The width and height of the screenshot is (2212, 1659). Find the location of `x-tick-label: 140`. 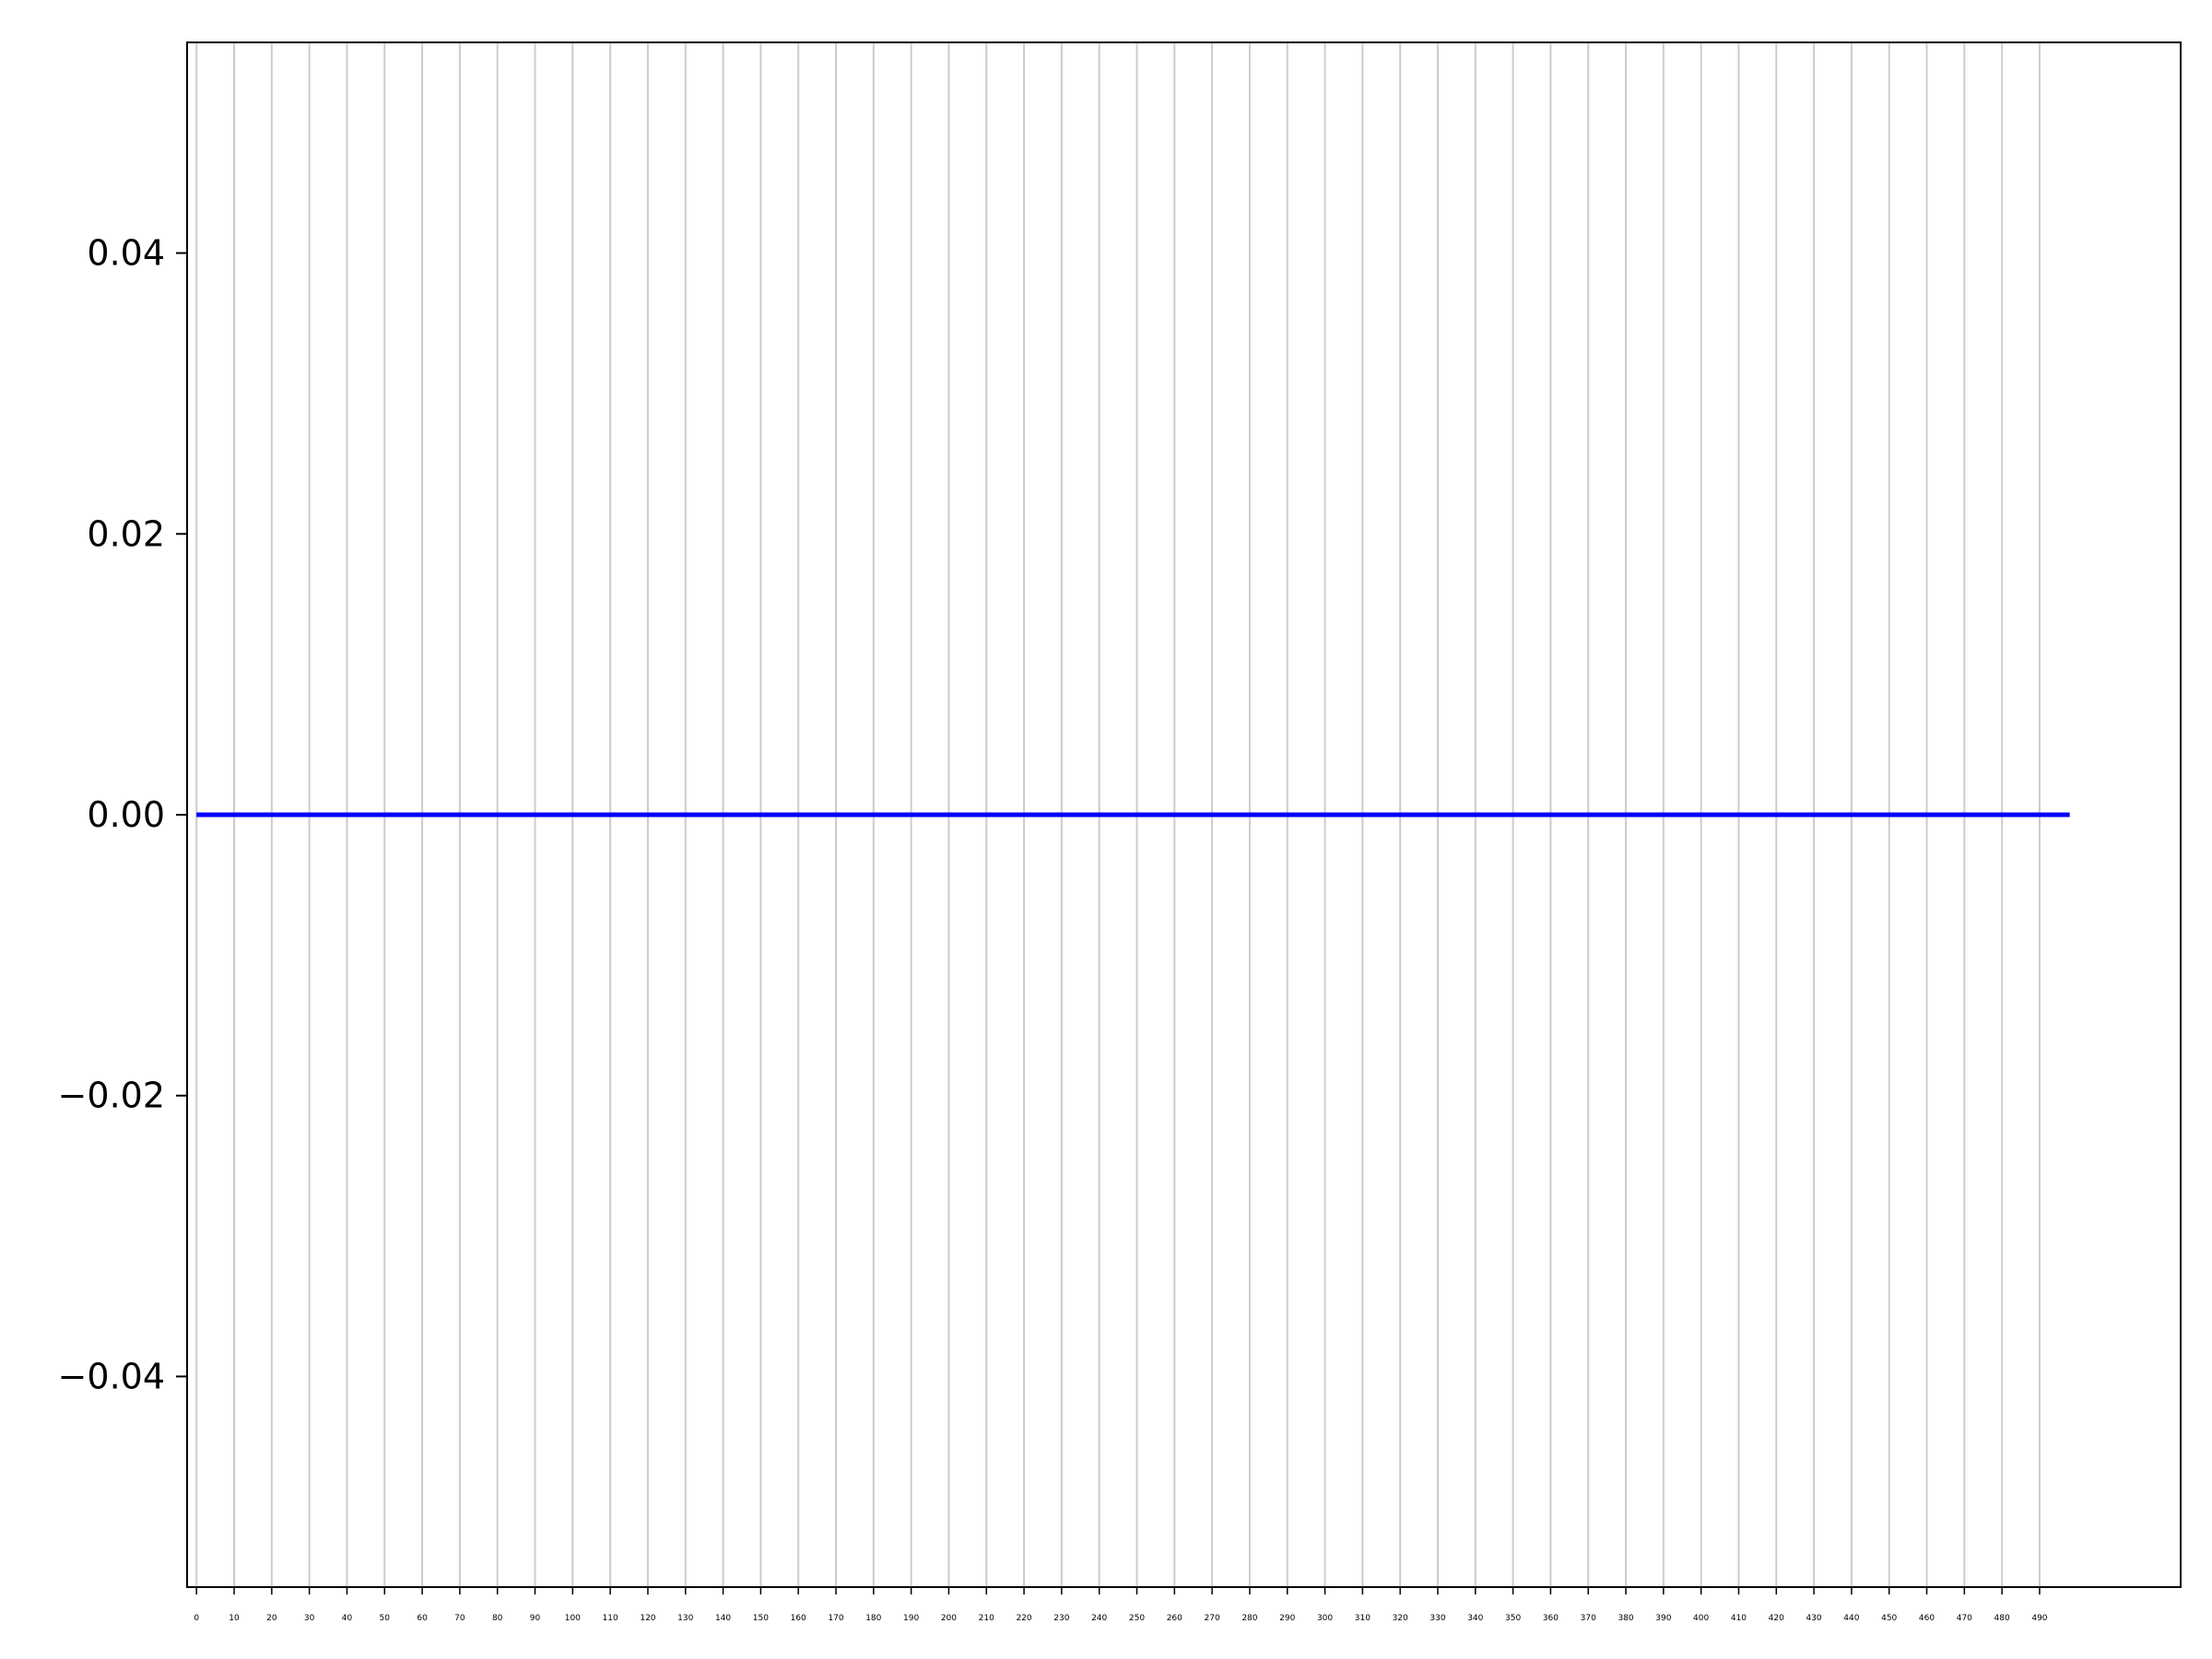

x-tick-label: 140 is located at coordinates (723, 1618).